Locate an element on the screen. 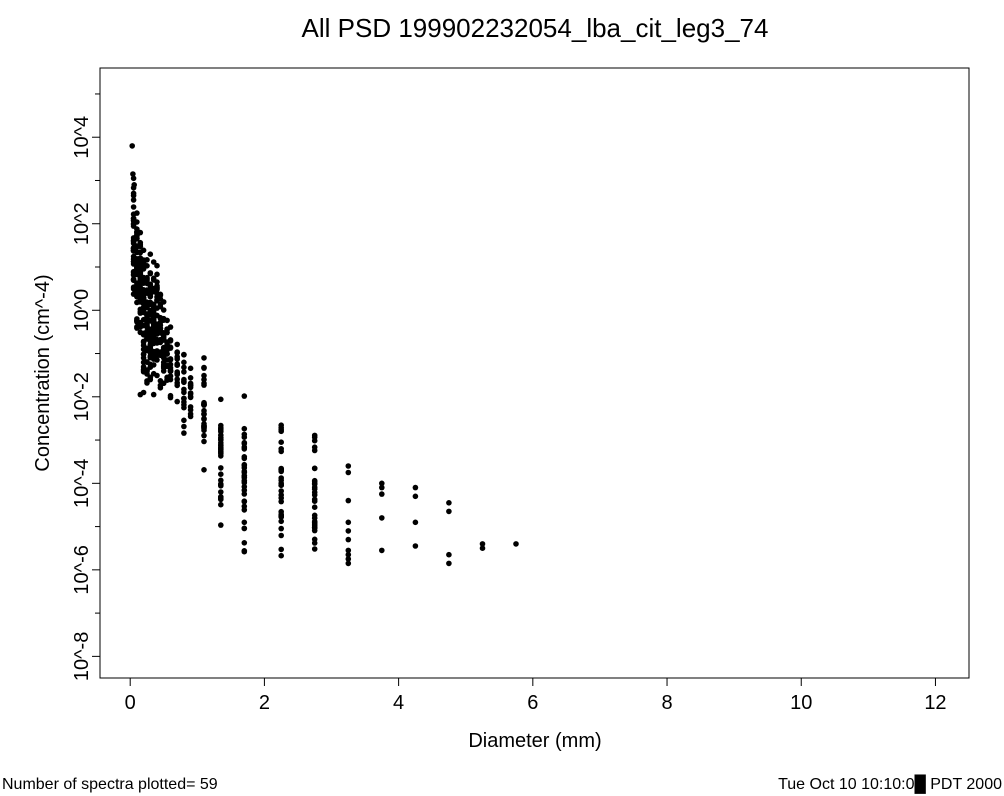 The image size is (1004, 796). x-tick-label: 12 is located at coordinates (935, 703).